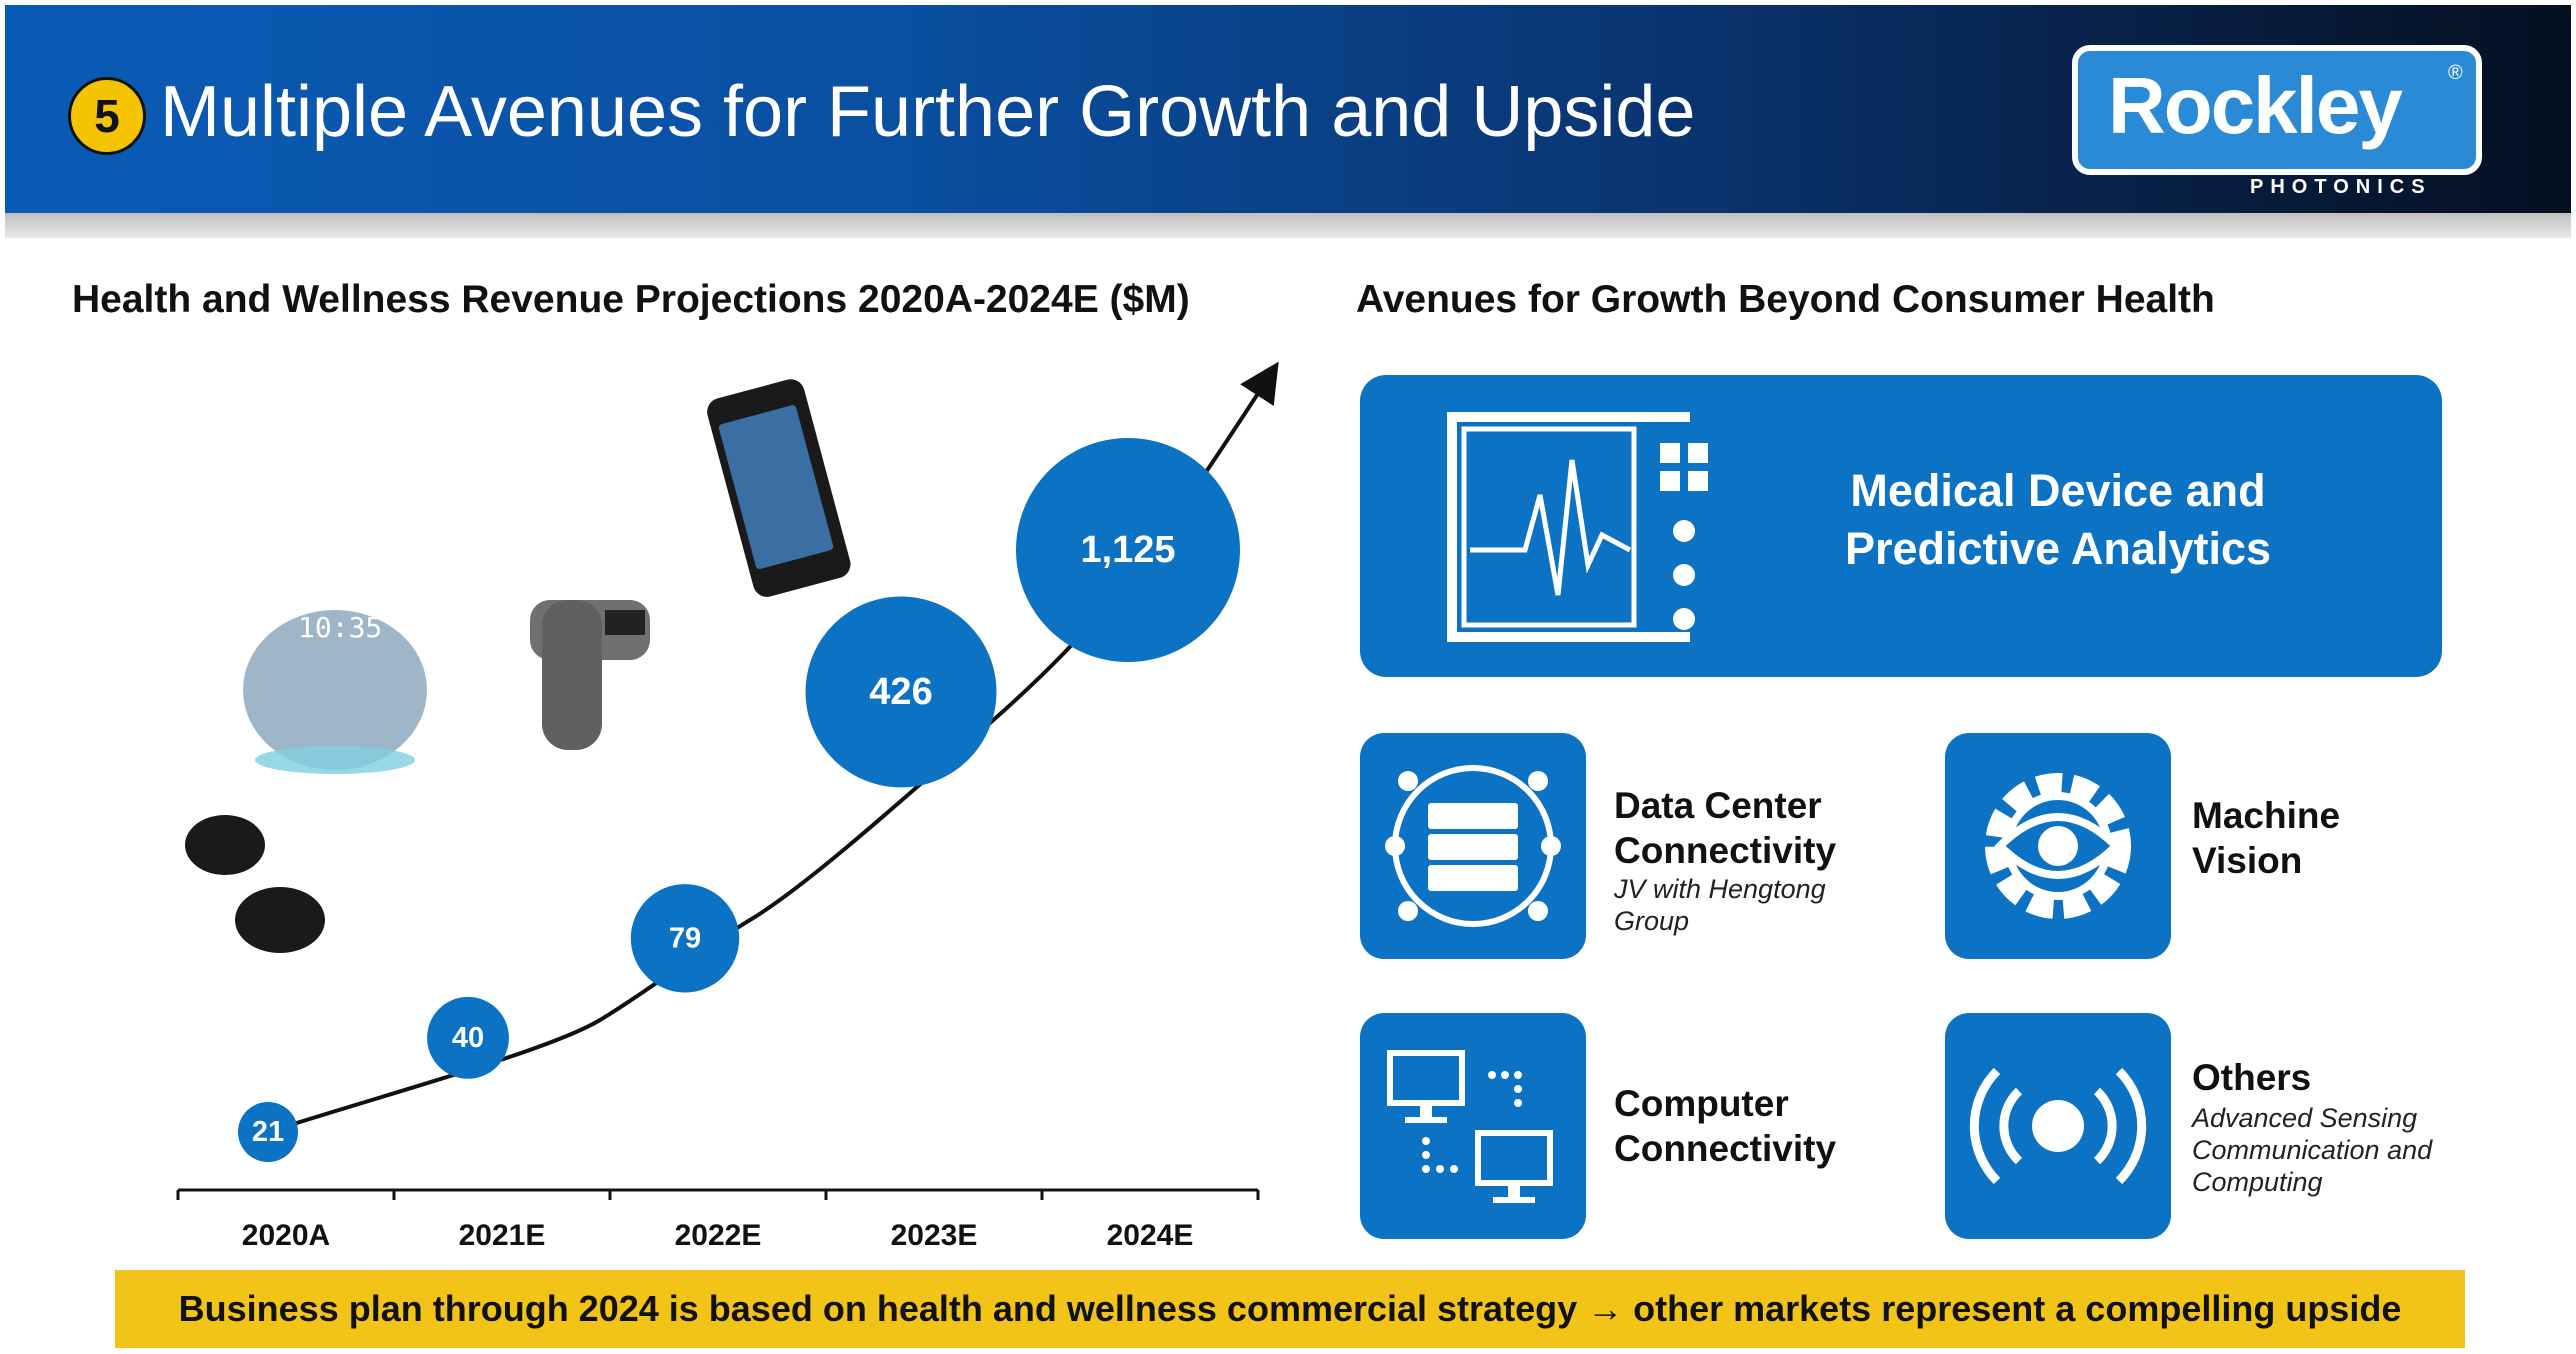 This screenshot has width=2576, height=1354. I want to click on data-label: 40, so click(468, 1038).